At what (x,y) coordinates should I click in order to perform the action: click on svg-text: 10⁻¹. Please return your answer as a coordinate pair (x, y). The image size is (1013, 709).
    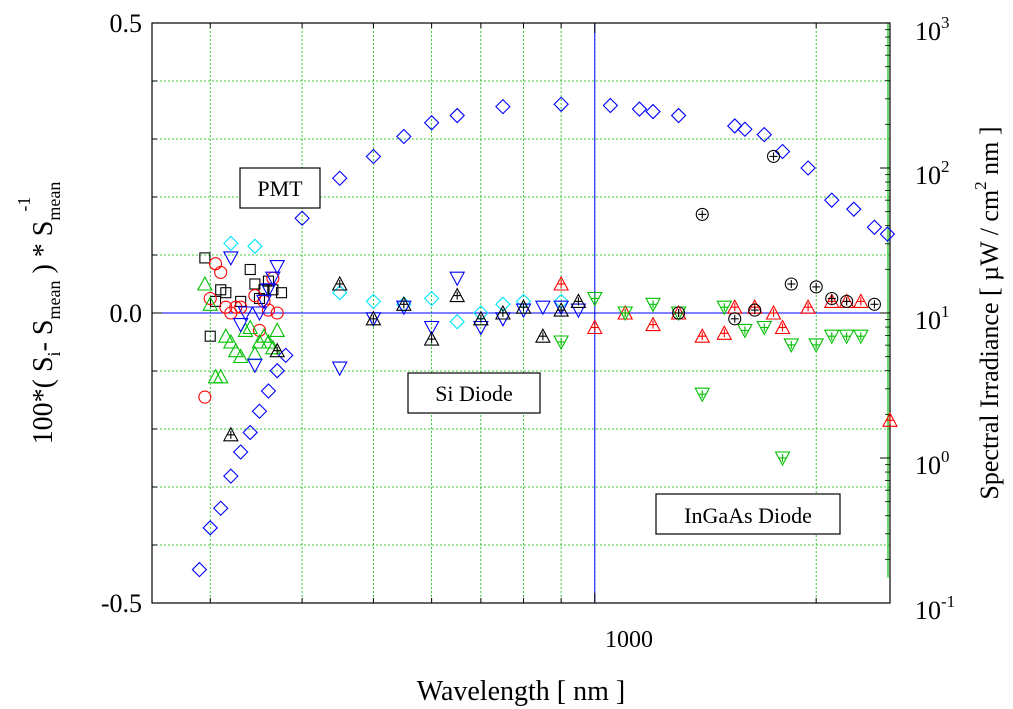
    Looking at the image, I should click on (935, 608).